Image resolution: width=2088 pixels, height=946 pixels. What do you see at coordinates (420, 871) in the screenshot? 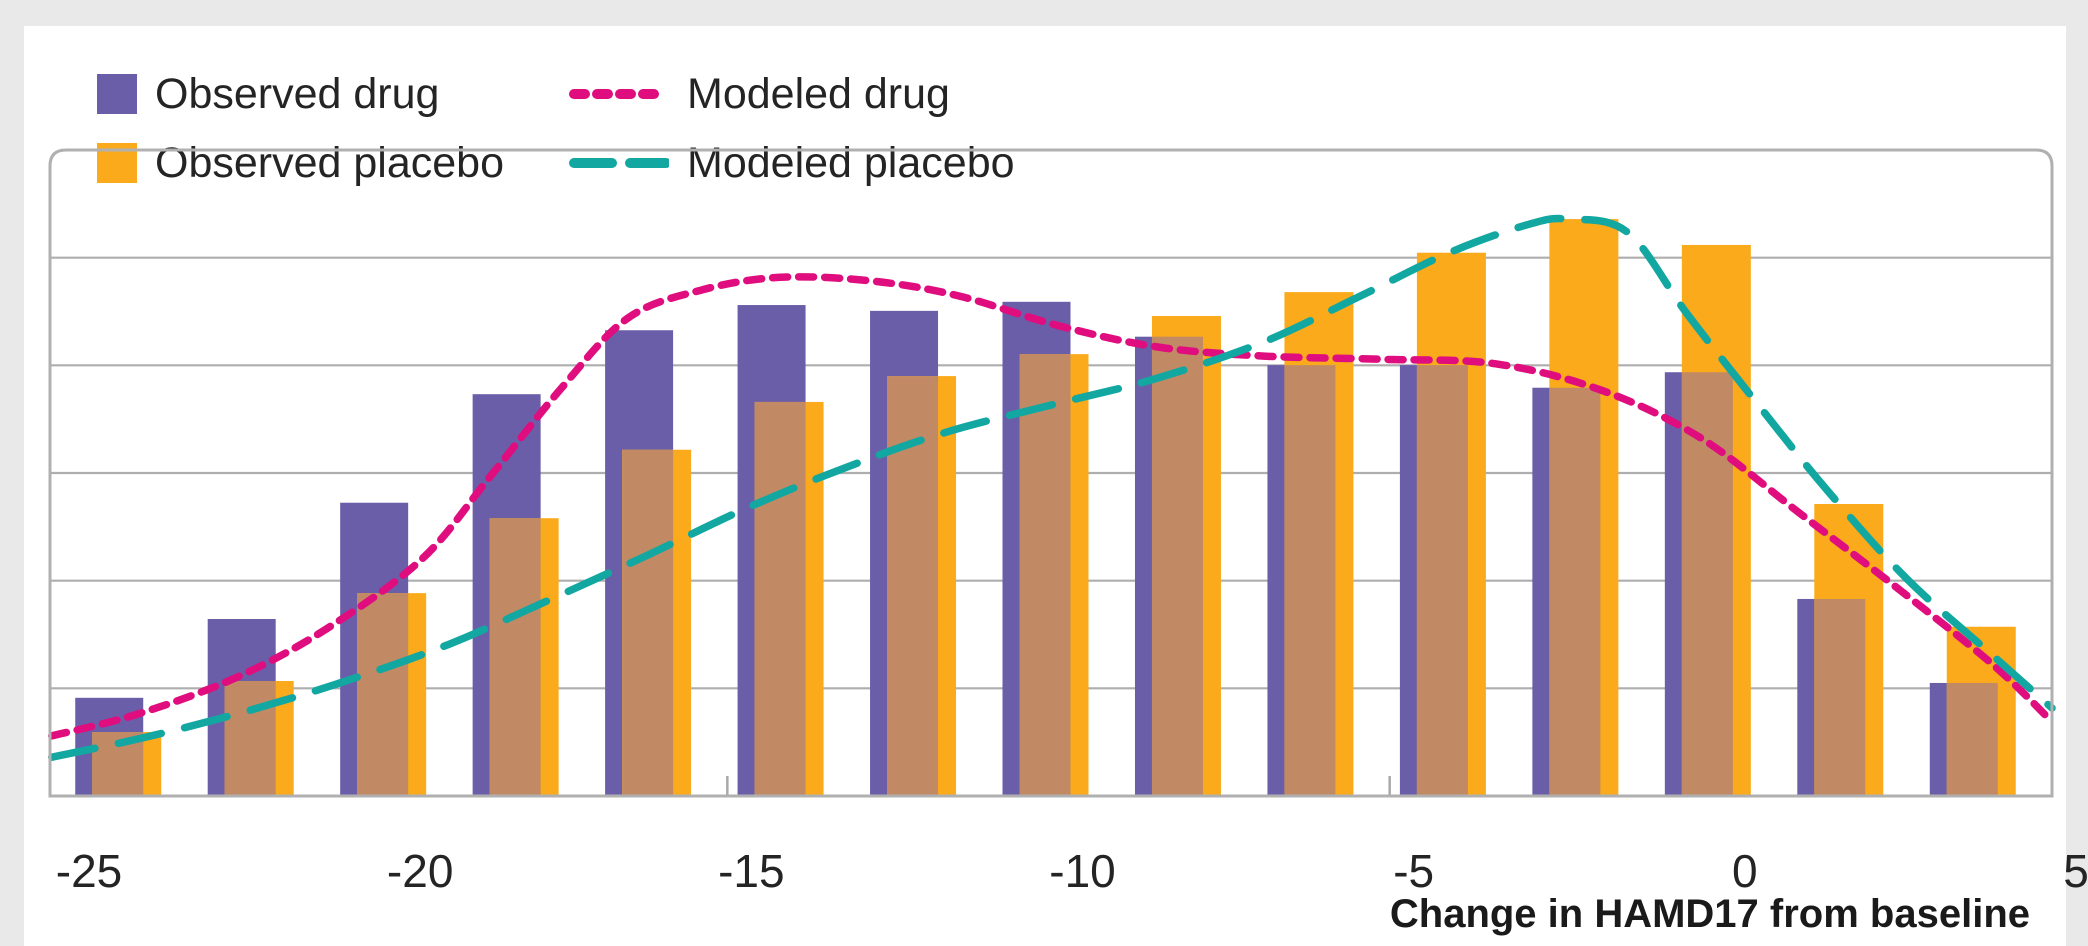
I see `x-tick-label: -20` at bounding box center [420, 871].